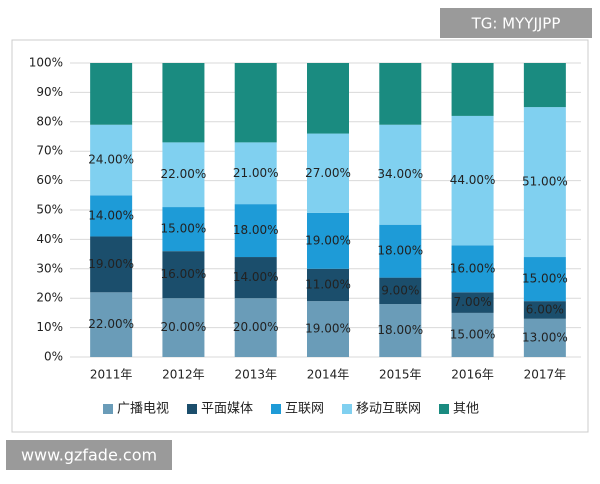  I want to click on legend-label: 互联网, so click(304, 409).